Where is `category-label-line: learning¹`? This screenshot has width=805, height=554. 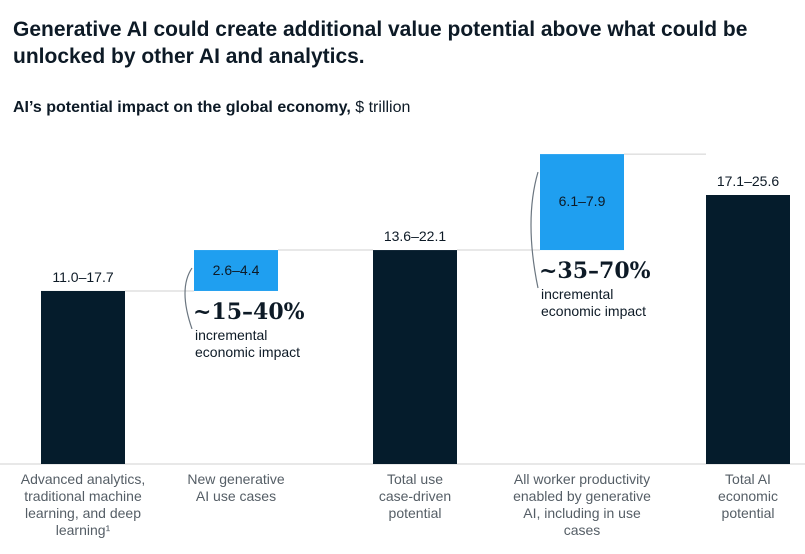
category-label-line: learning¹ is located at coordinates (83, 530).